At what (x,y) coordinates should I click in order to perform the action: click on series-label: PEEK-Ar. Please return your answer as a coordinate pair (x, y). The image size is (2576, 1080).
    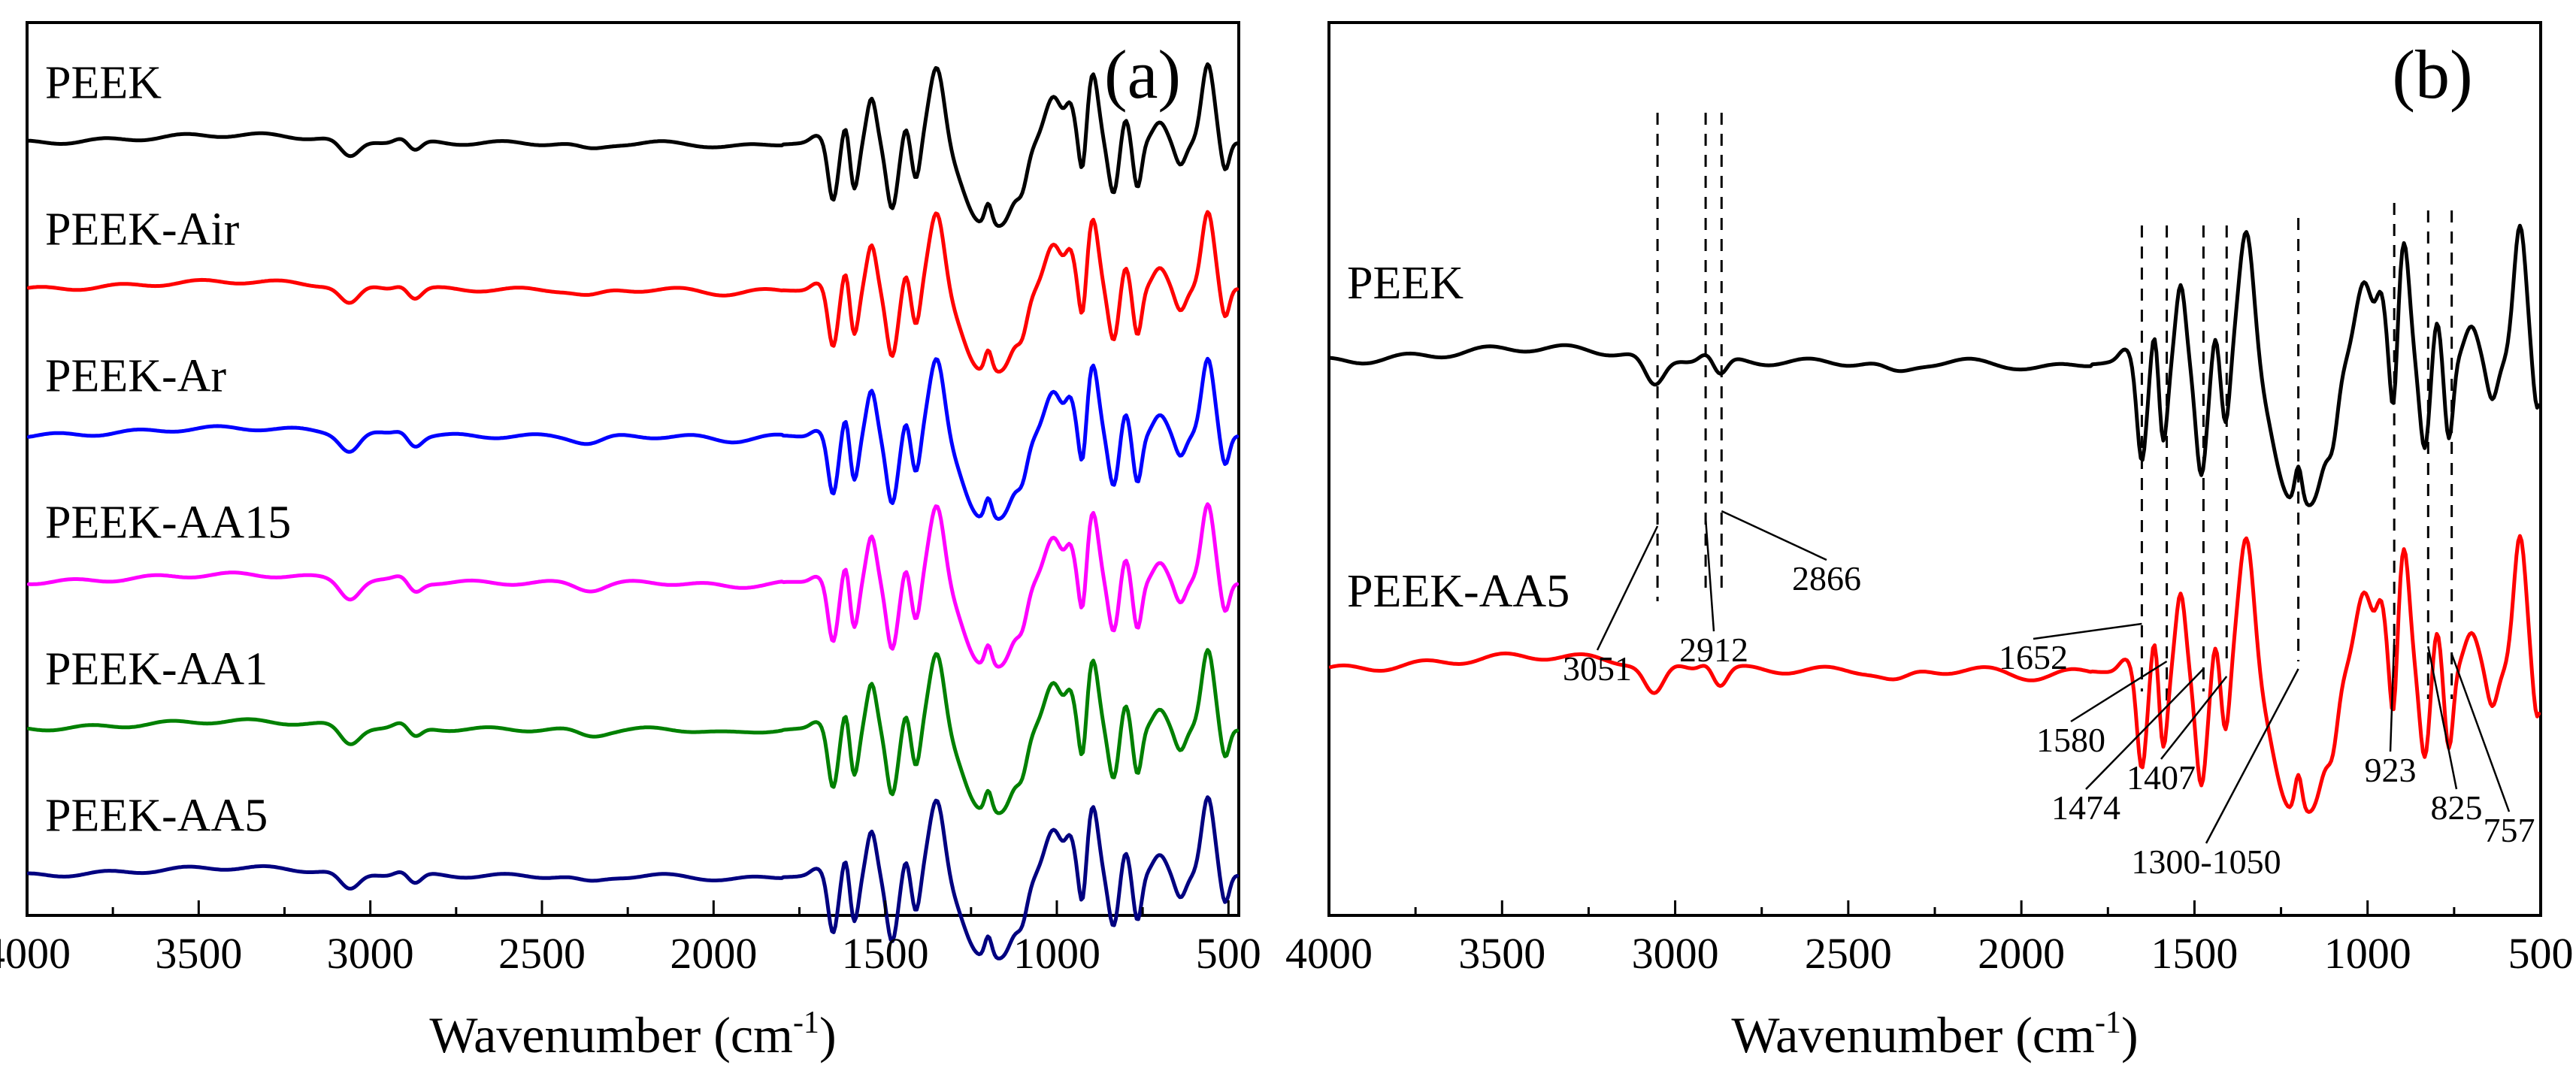
    Looking at the image, I should click on (135, 376).